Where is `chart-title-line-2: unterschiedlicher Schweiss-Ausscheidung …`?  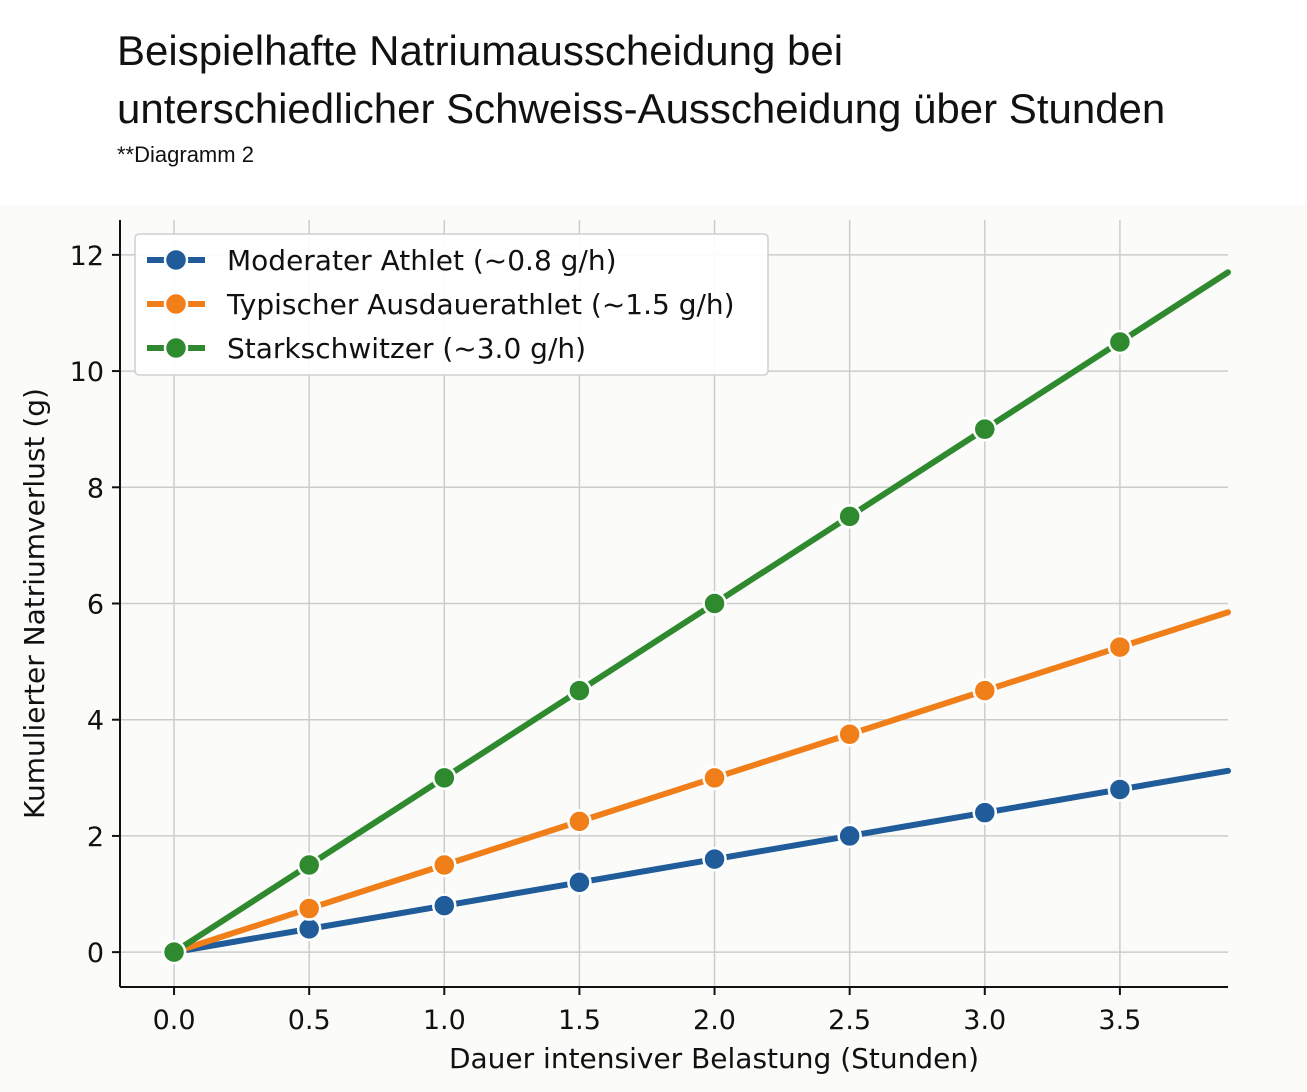 chart-title-line-2: unterschiedlicher Schweiss-Ausscheidung … is located at coordinates (641, 108).